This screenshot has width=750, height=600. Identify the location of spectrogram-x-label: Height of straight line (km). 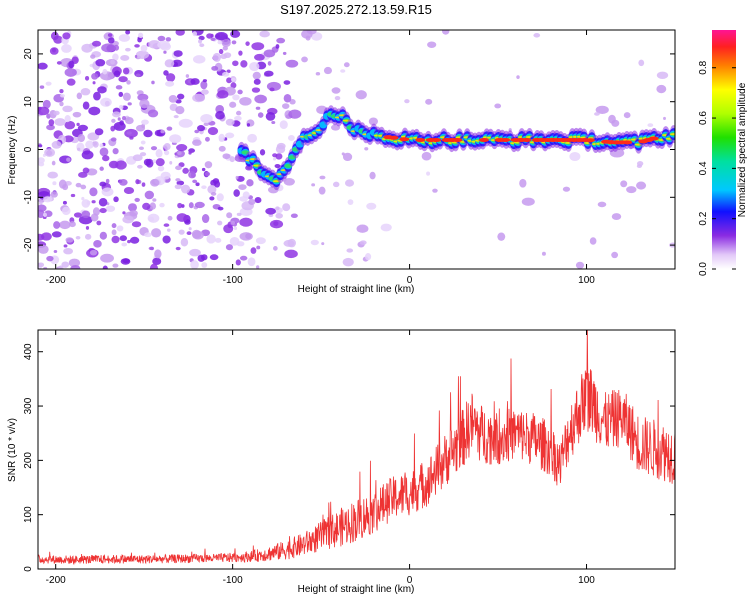
(356, 289).